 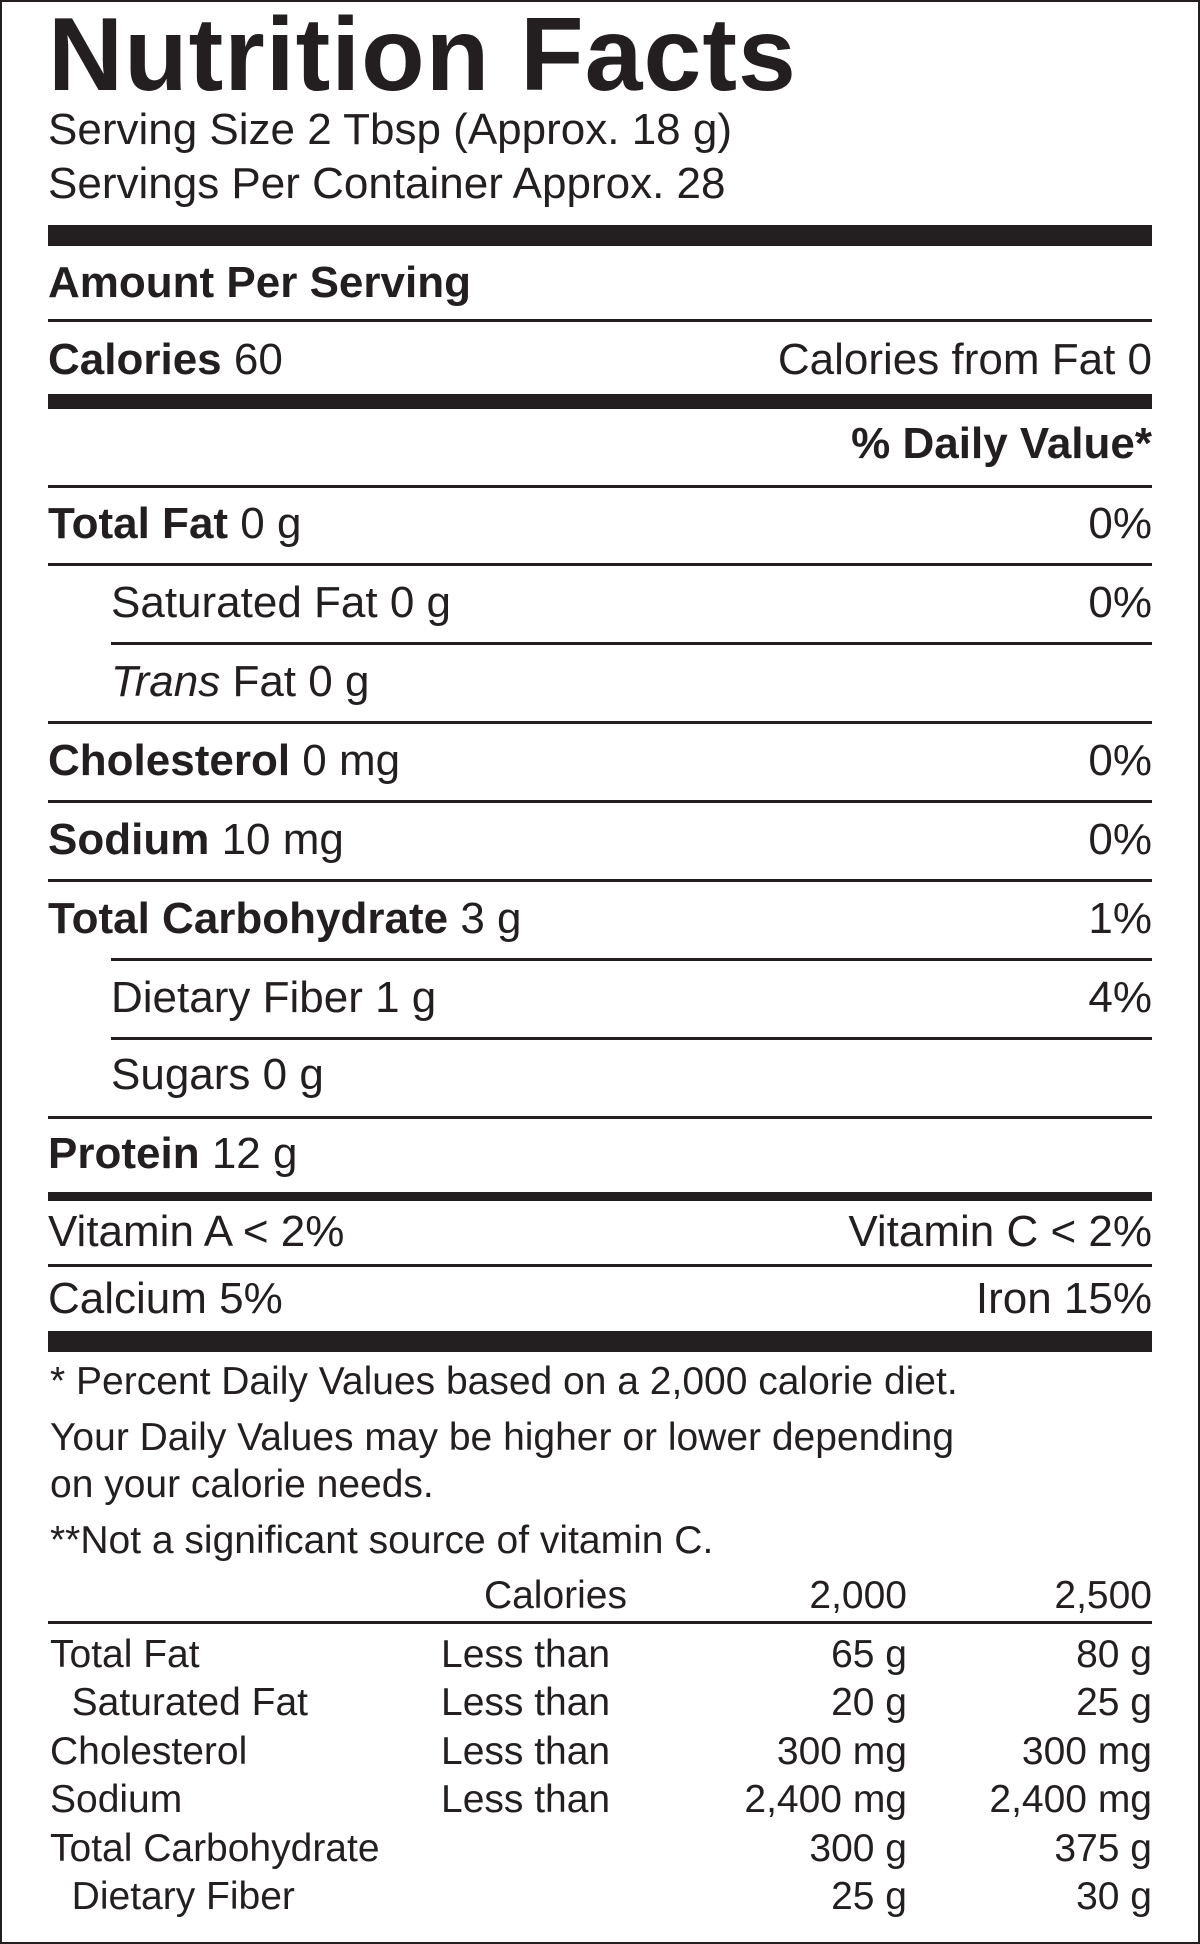 I want to click on reference-cell-v2: 375 g, so click(x=1103, y=1848).